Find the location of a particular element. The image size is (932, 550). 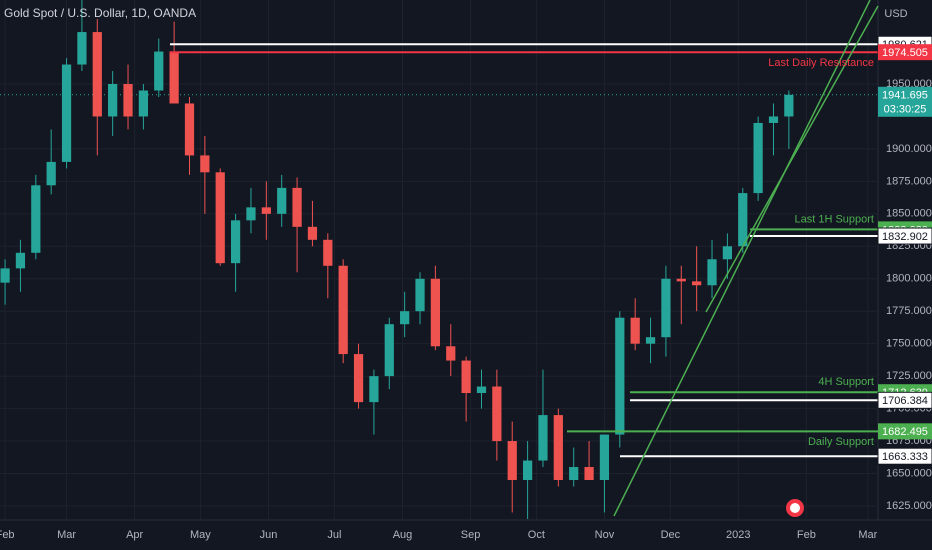

y-tick-label: 1650.000 is located at coordinates (909, 473).